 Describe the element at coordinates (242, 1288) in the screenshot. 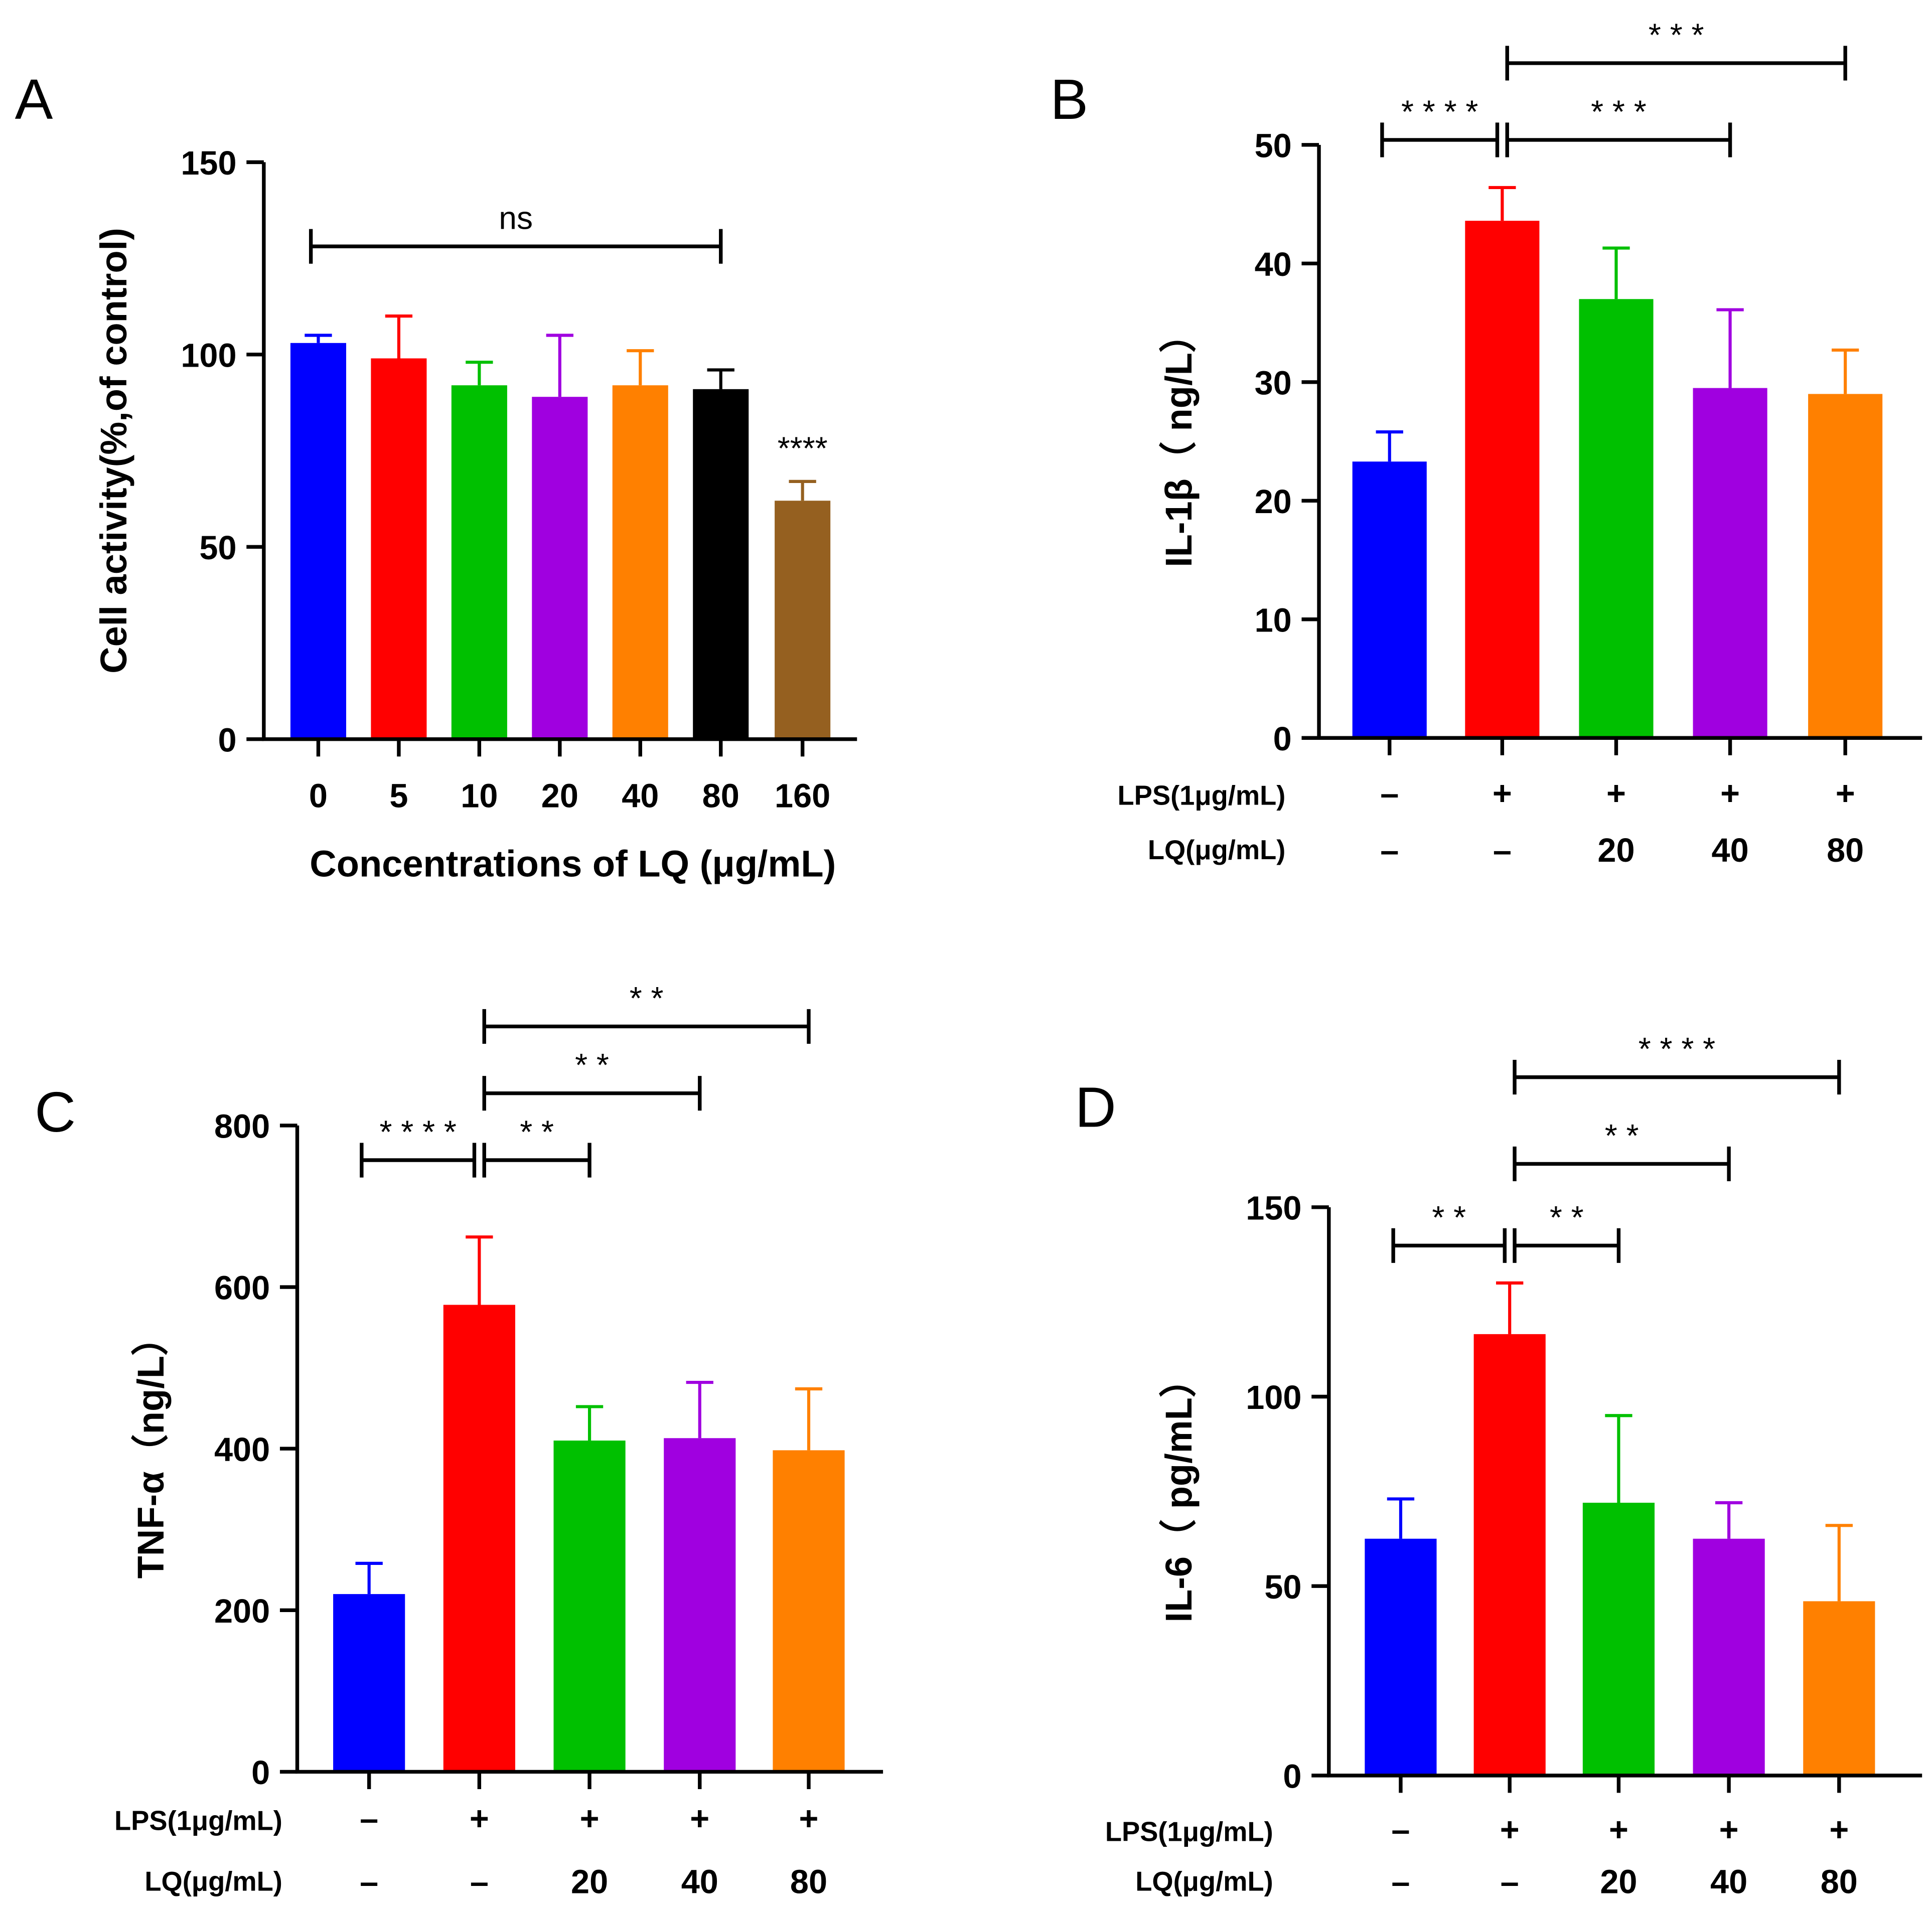

I see `y-tick-label: 600` at that location.